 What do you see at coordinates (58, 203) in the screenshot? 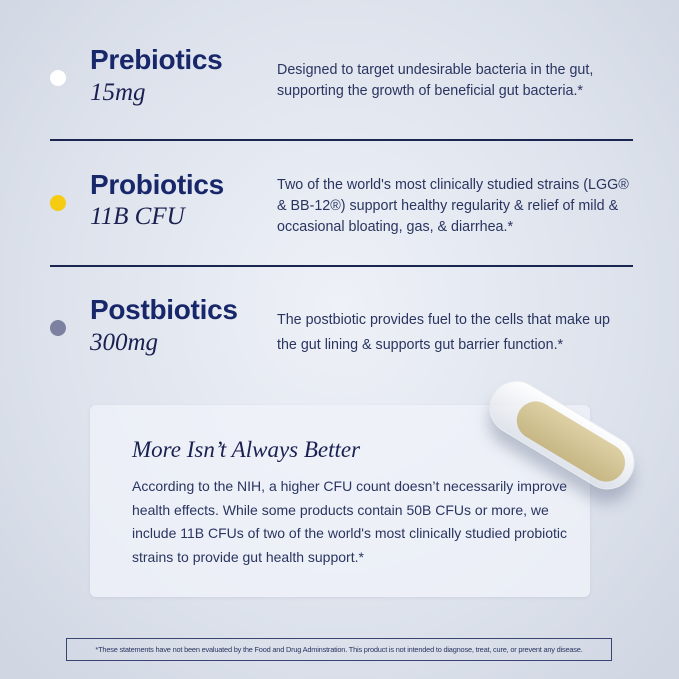
I see `probiotics-dot` at bounding box center [58, 203].